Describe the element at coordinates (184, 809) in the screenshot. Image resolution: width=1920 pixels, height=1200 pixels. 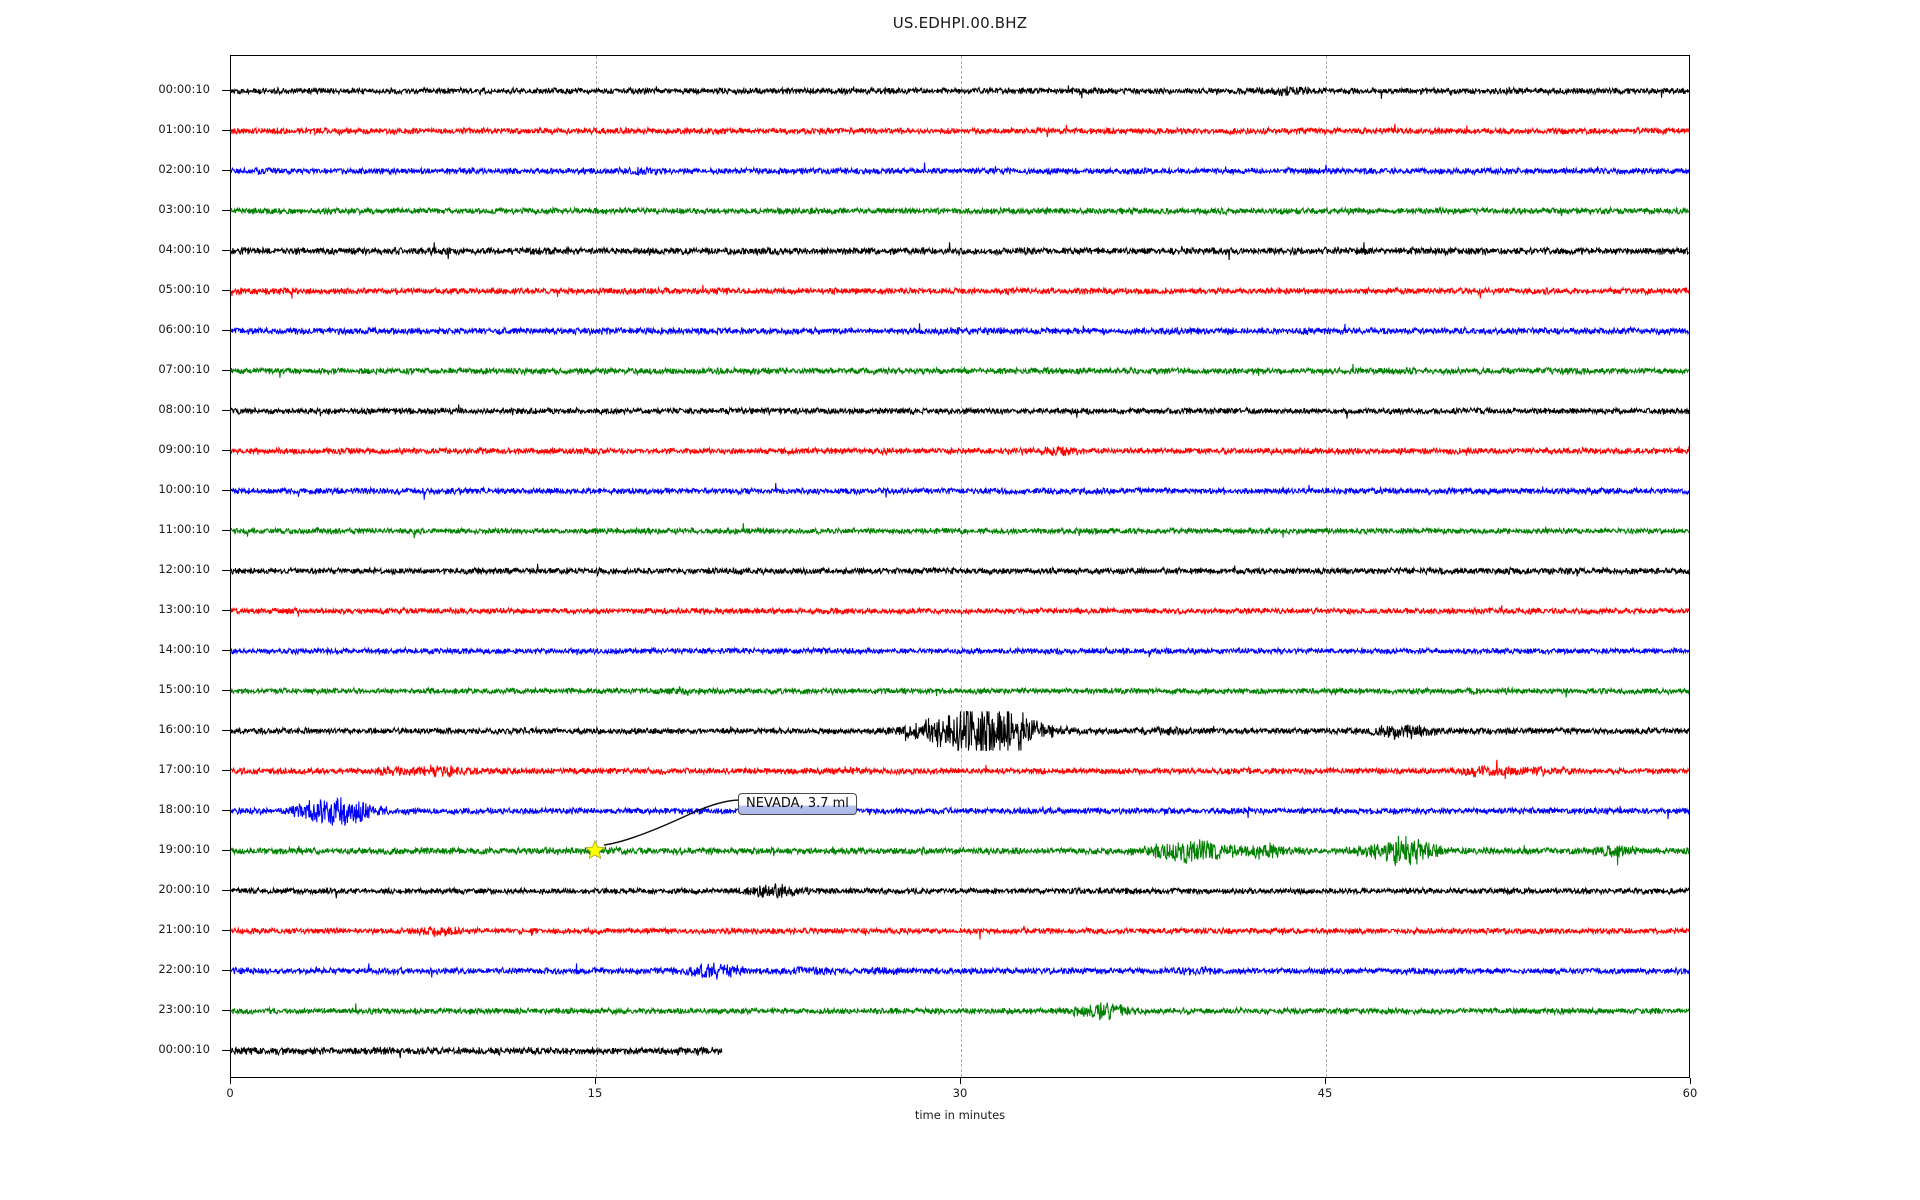
I see `y-tick-label: 18:00:10` at that location.